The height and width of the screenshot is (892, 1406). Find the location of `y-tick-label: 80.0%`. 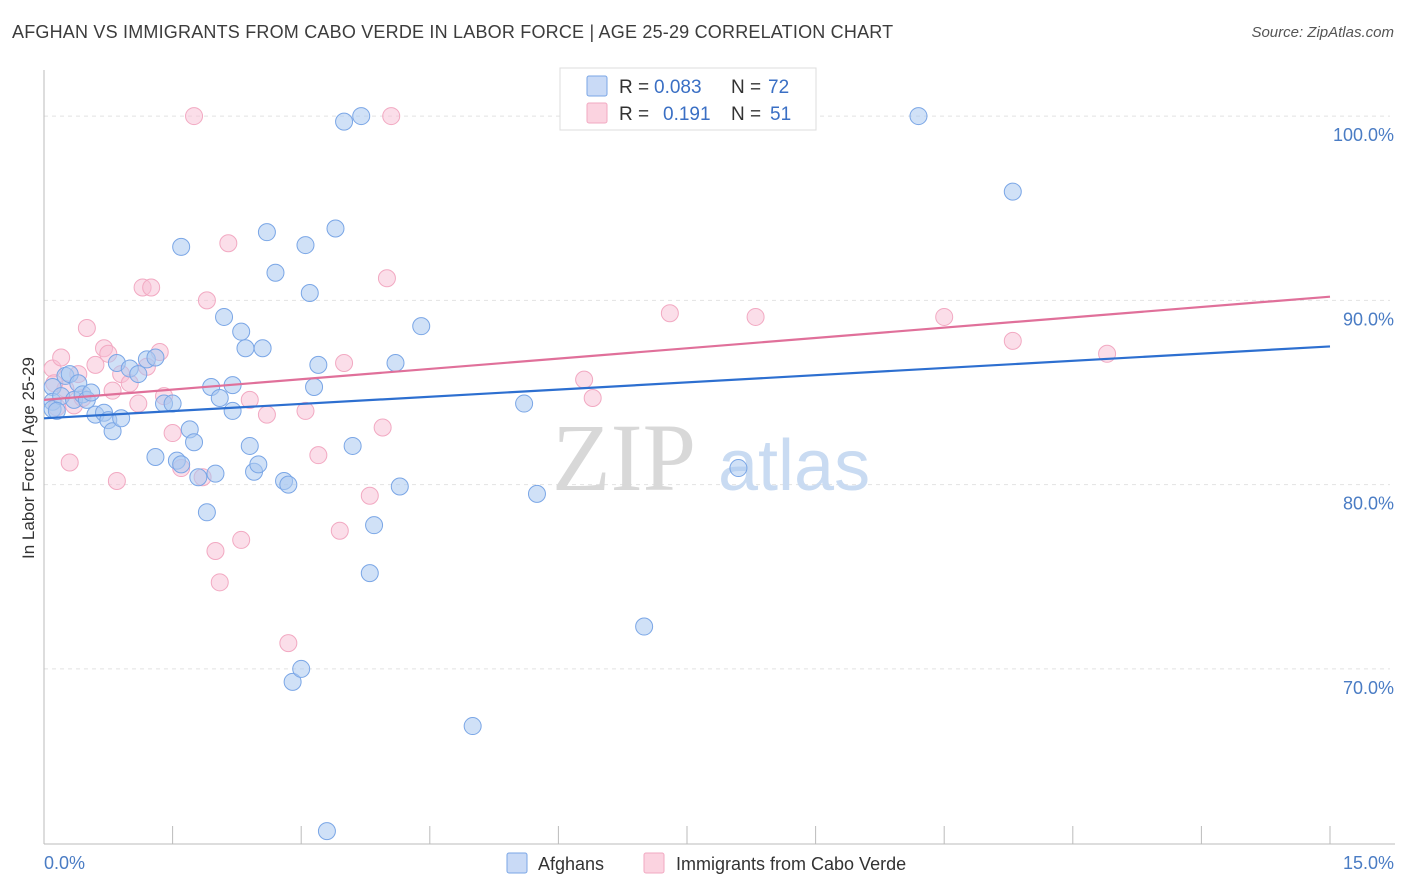

y-tick-label: 80.0% is located at coordinates (1368, 504).